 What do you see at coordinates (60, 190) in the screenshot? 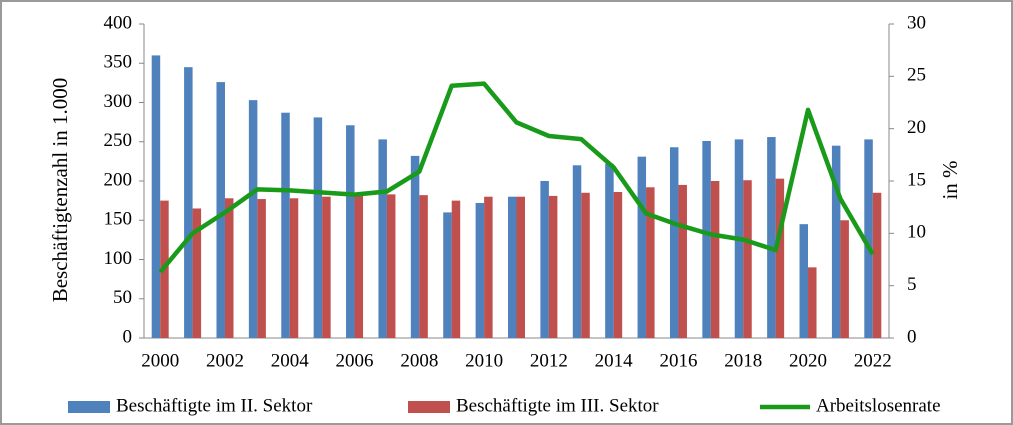
I see `y-axis-title: Beschäftigtenzahl in 1.000` at bounding box center [60, 190].